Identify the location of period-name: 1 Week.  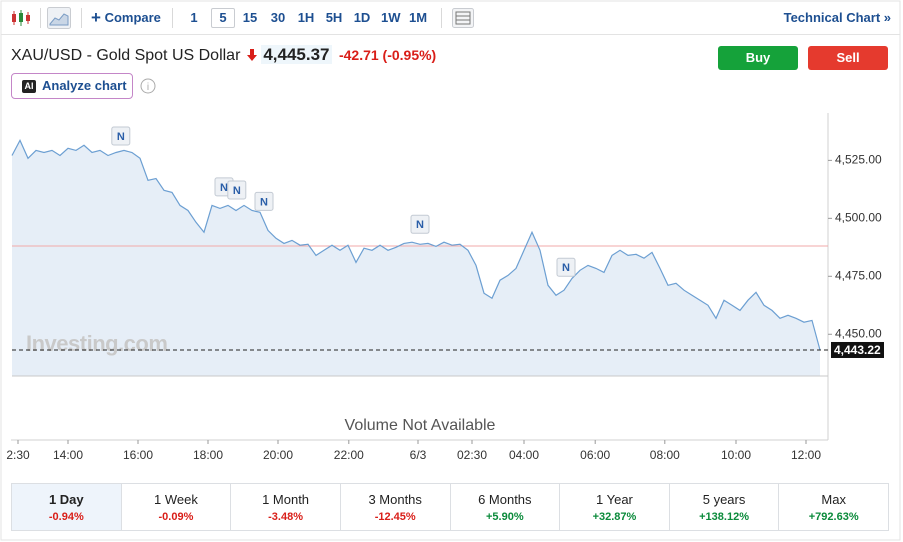
(176, 499).